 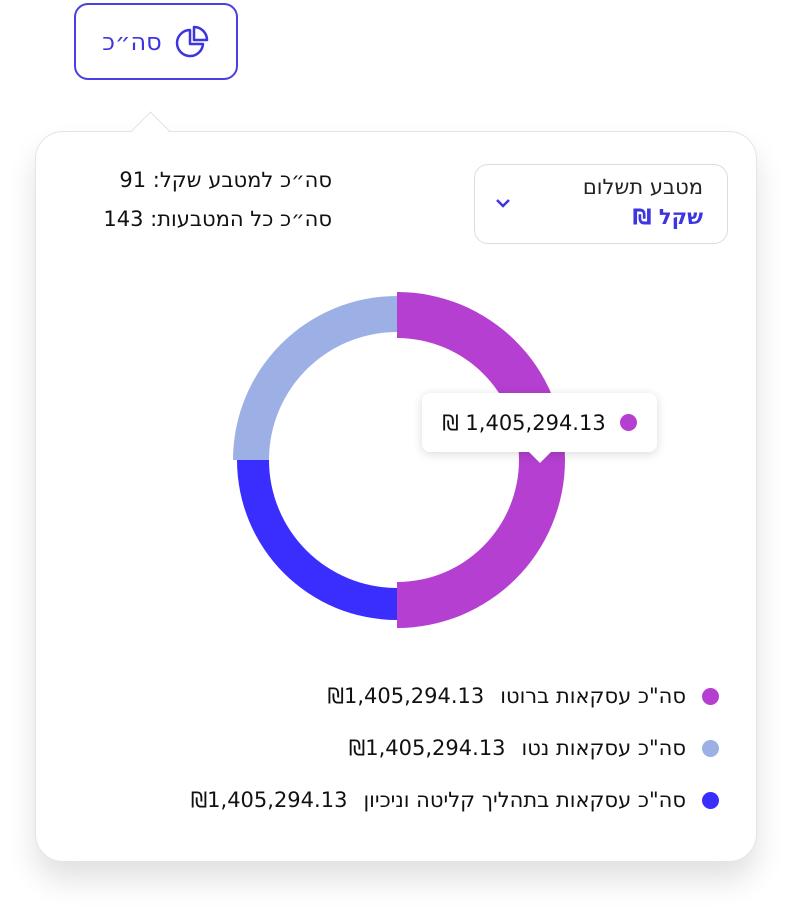 I want to click on tooltip-dot, so click(x=628, y=422).